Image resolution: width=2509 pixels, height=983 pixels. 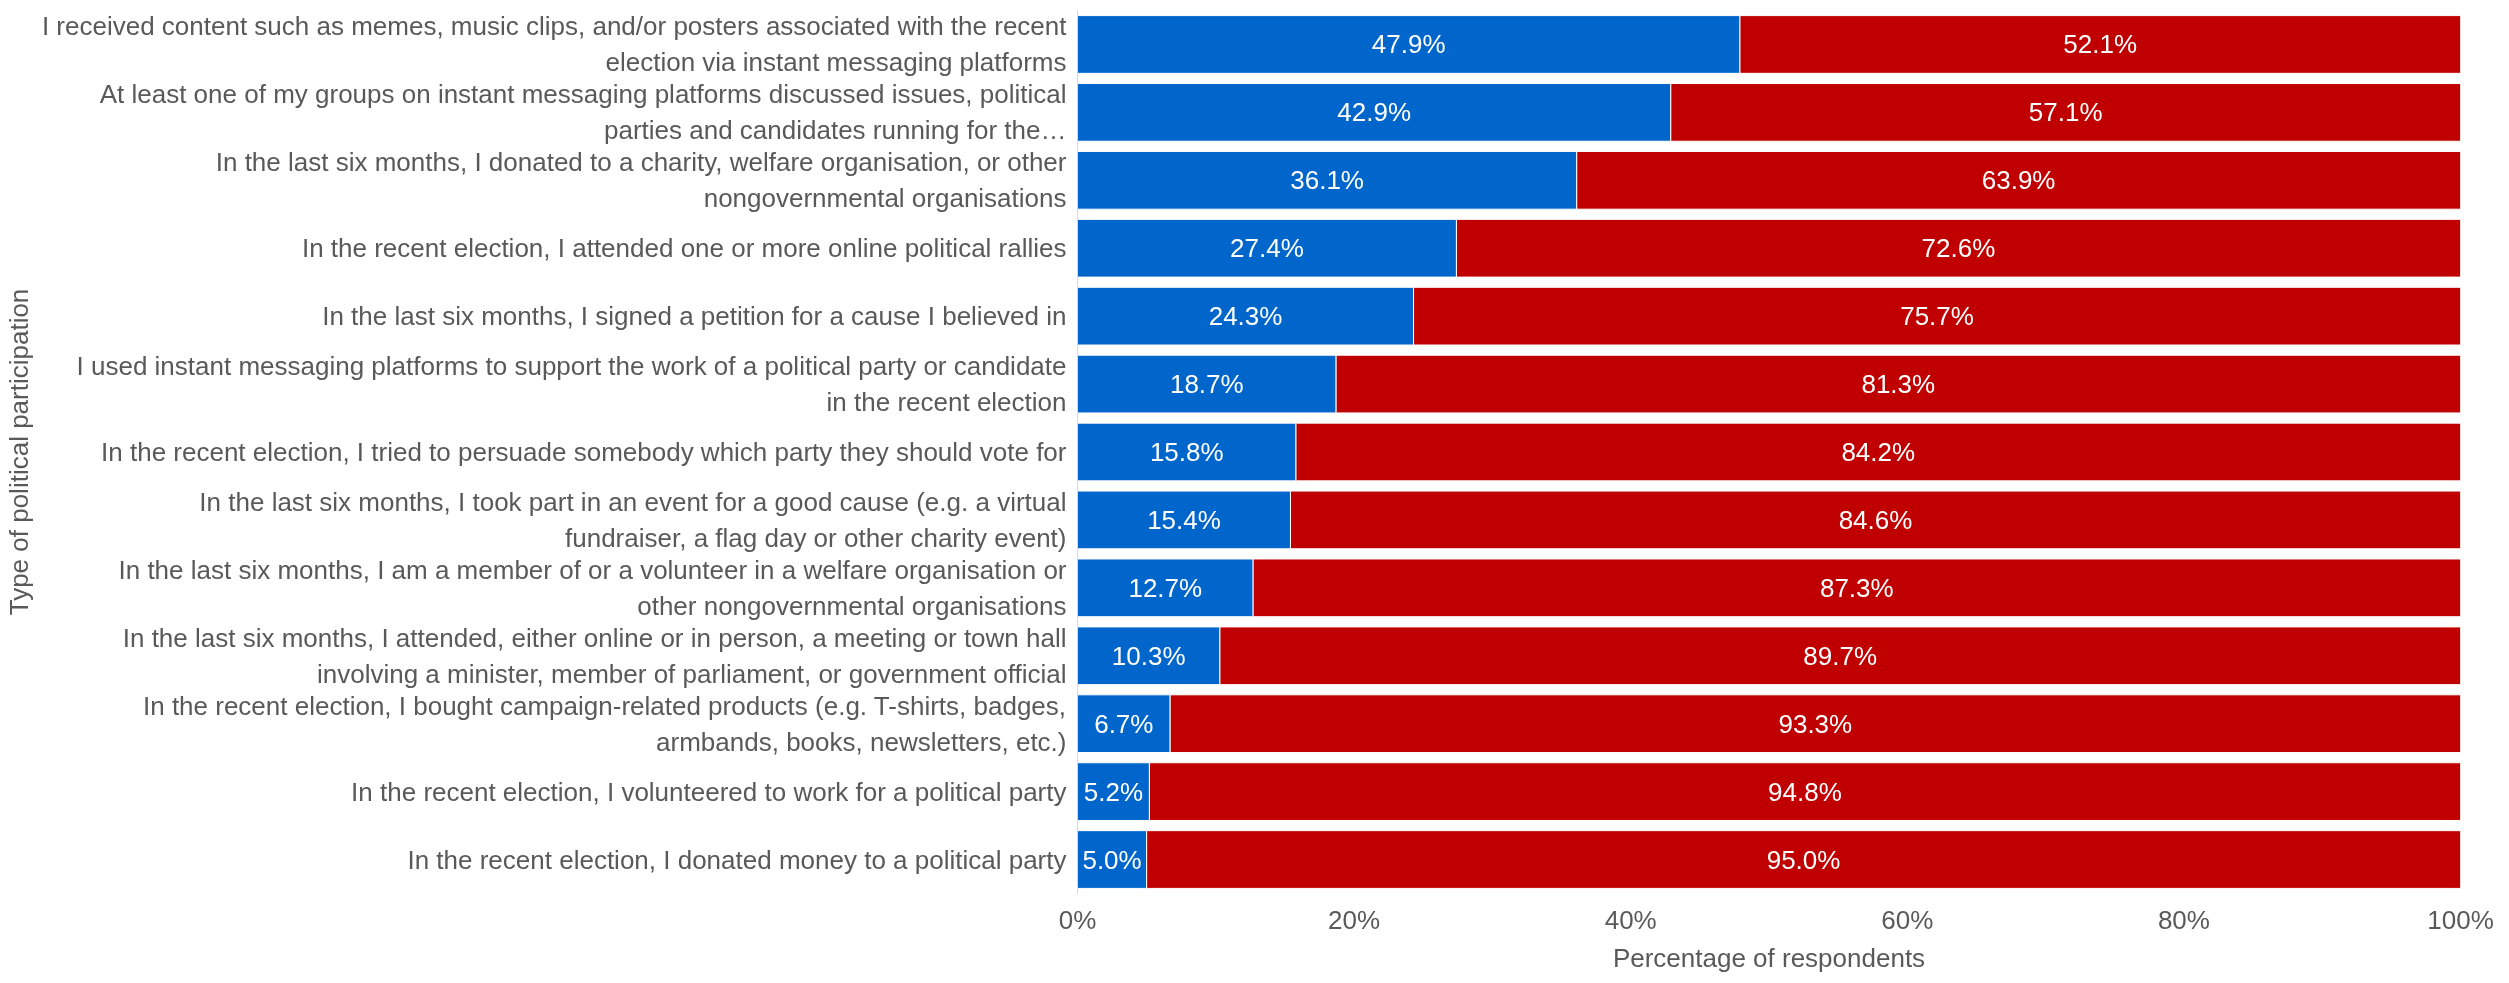 What do you see at coordinates (2065, 112) in the screenshot?
I see `data-label: 57.1%` at bounding box center [2065, 112].